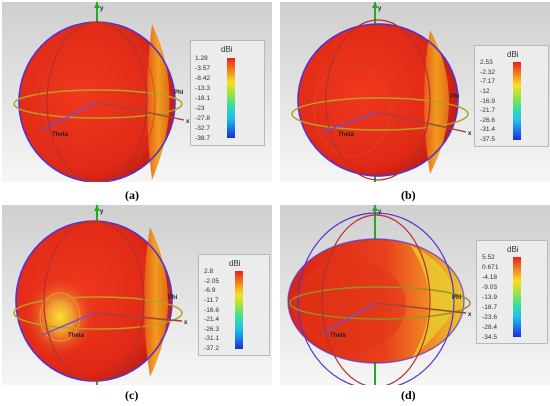 The height and width of the screenshot is (406, 550). What do you see at coordinates (488, 257) in the screenshot?
I see `colorbar-tick: 5.52` at bounding box center [488, 257].